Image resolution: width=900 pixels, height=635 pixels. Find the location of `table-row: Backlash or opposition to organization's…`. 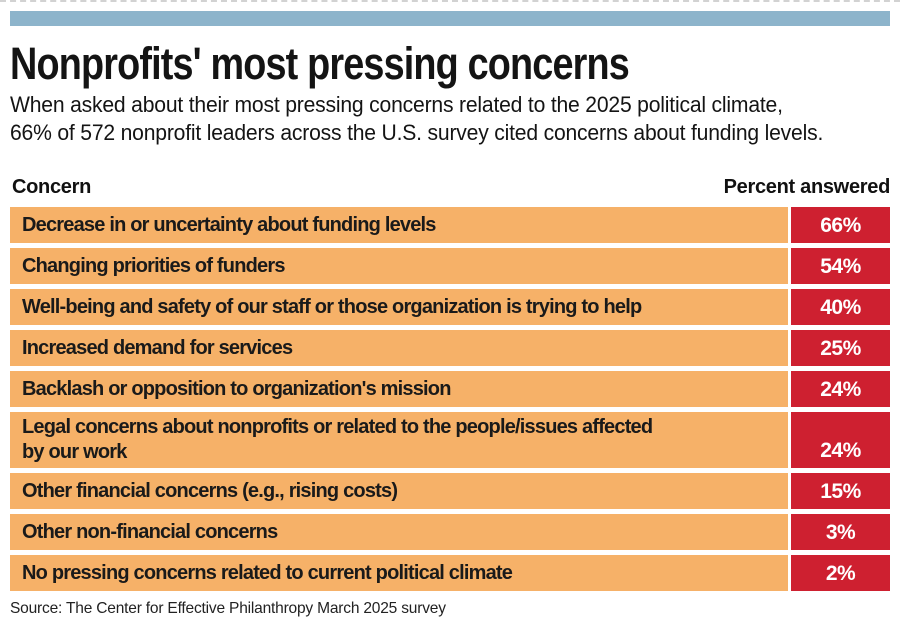

table-row: Backlash or opposition to organization's… is located at coordinates (450, 389).